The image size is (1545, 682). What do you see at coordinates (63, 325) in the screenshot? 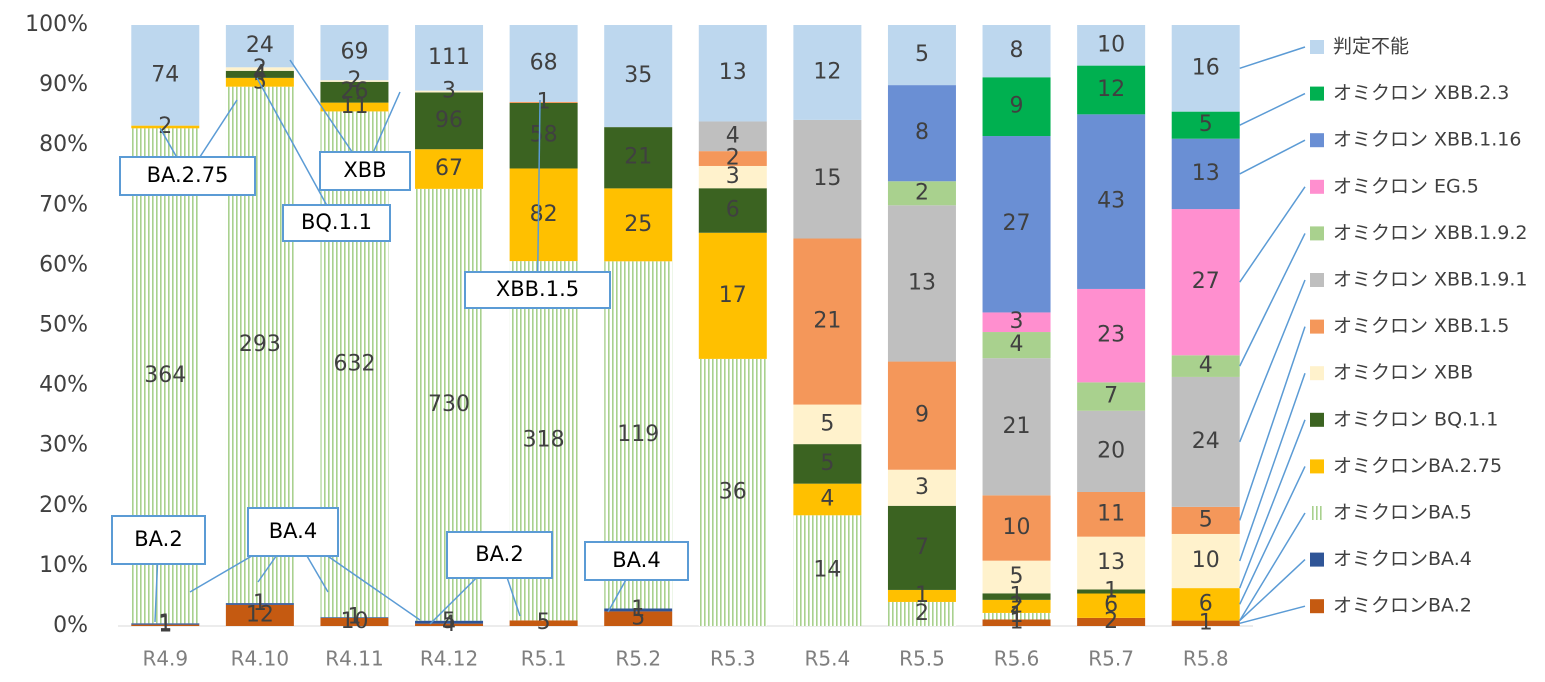
I see `y-tick-label: 50%` at bounding box center [63, 325].